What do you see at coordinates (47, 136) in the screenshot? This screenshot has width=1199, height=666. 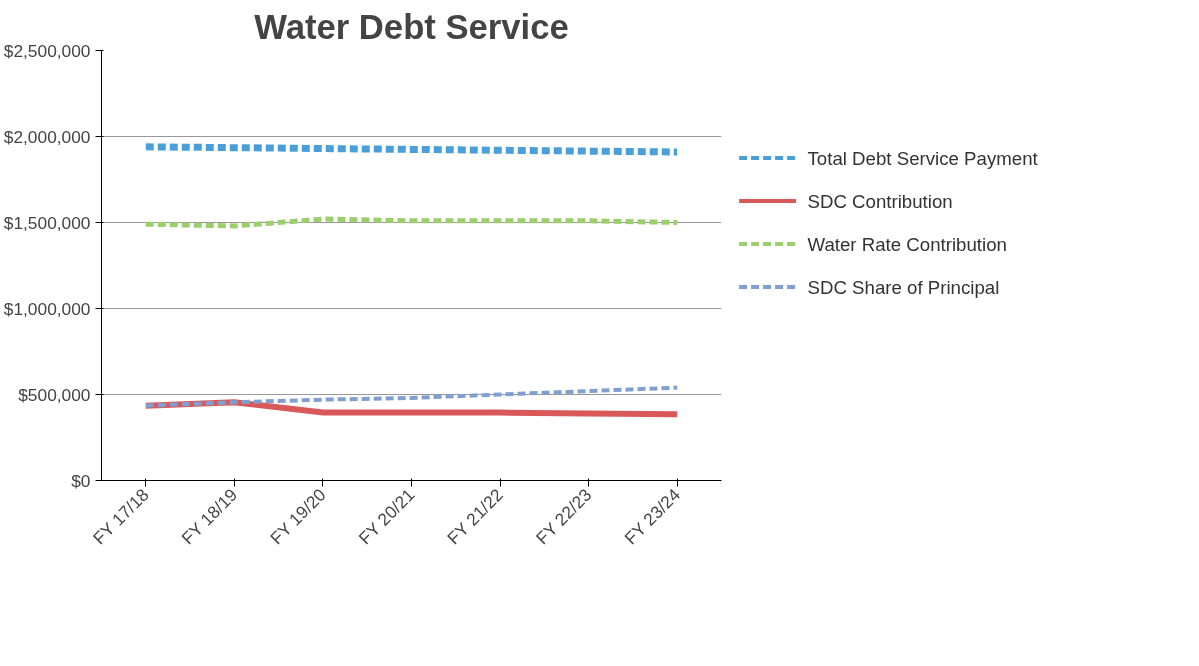 I see `y-tick-label: $2,000,000` at bounding box center [47, 136].